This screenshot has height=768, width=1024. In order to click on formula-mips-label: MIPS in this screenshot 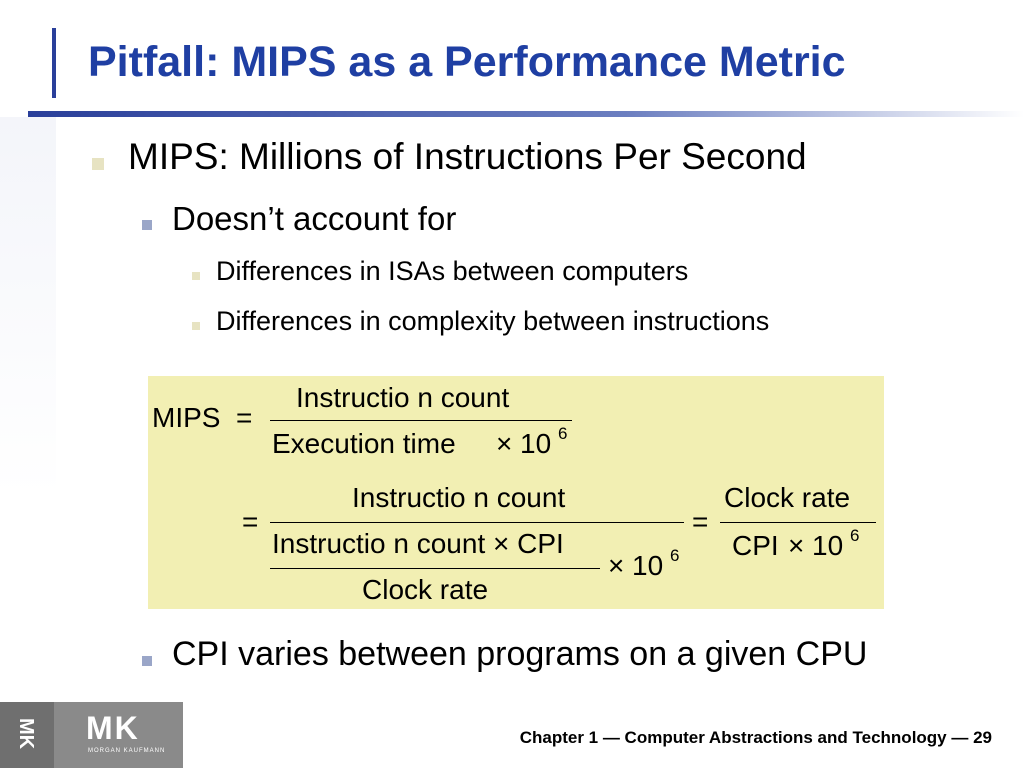, I will do `click(186, 417)`.